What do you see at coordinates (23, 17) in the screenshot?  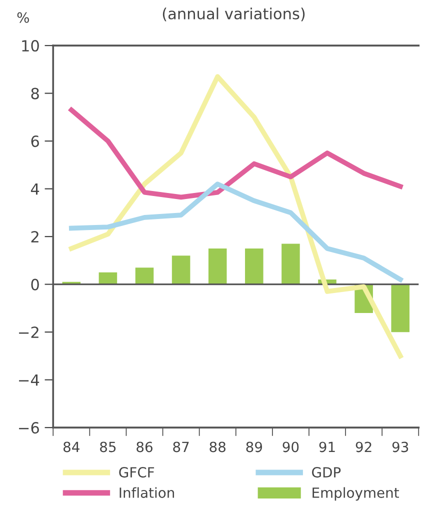 I see `y-axis-title: %` at bounding box center [23, 17].